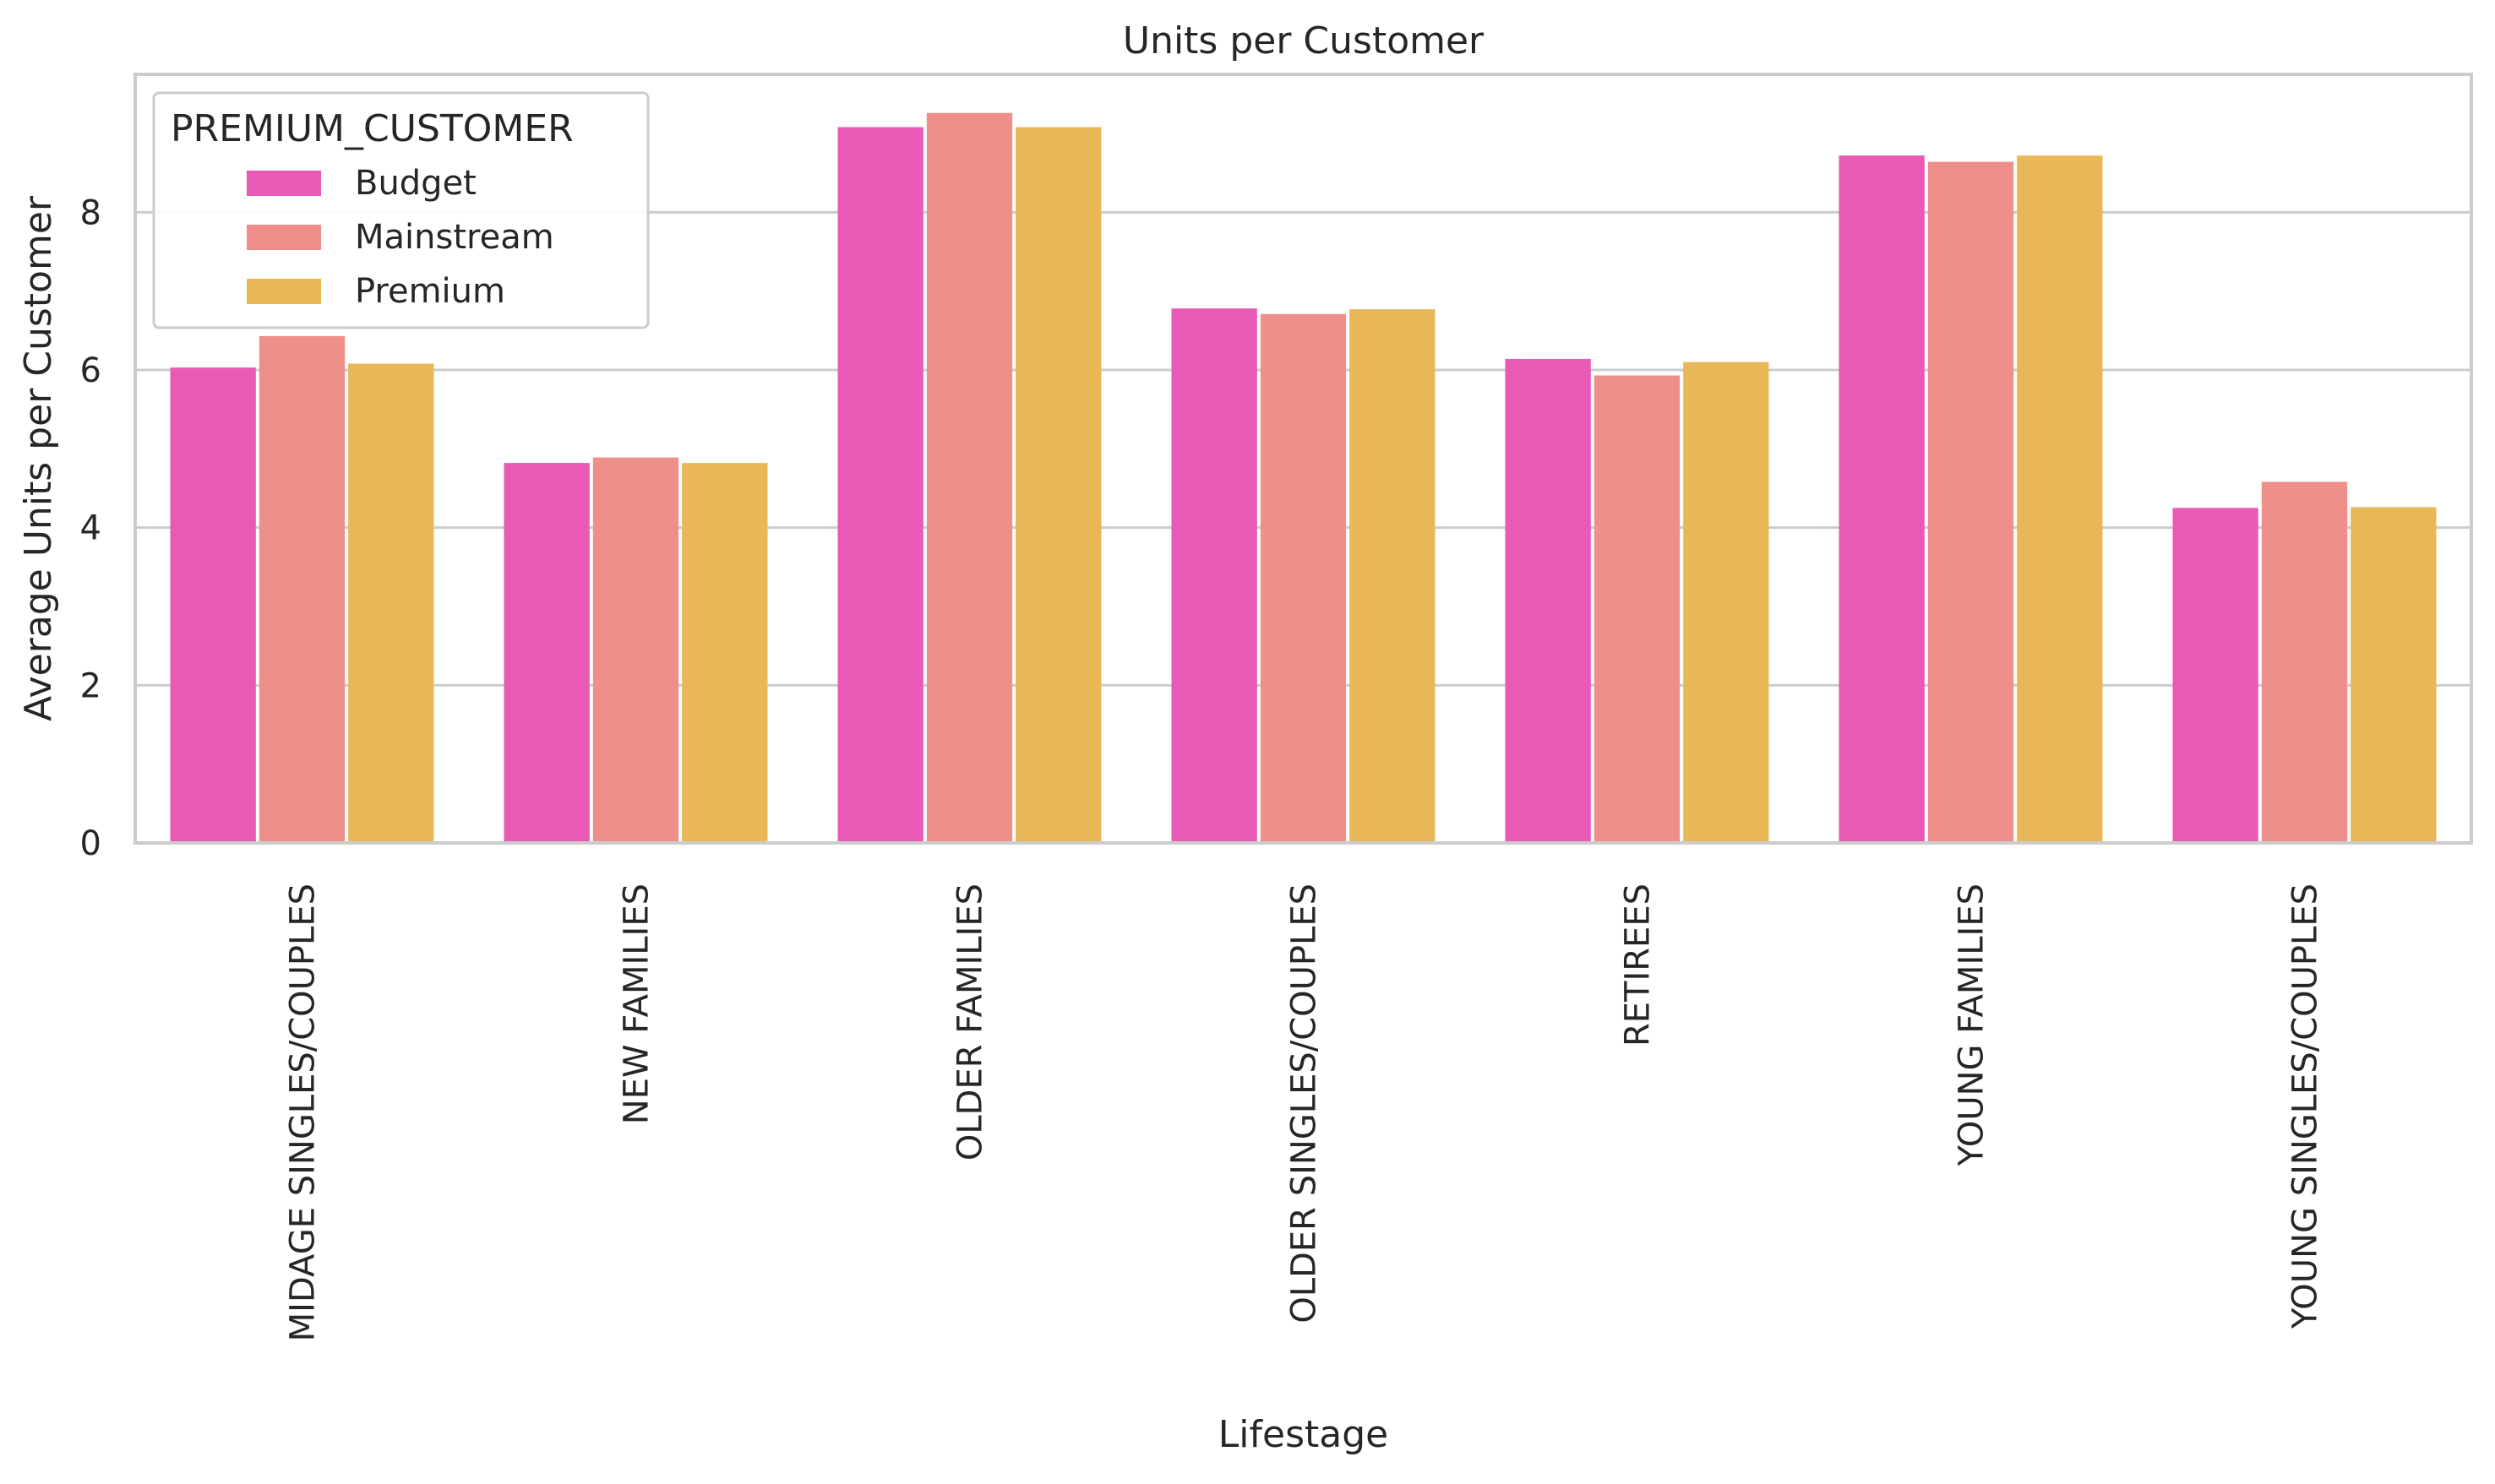  Describe the element at coordinates (1303, 1434) in the screenshot. I see `x-axis-label: Lifestage` at that location.